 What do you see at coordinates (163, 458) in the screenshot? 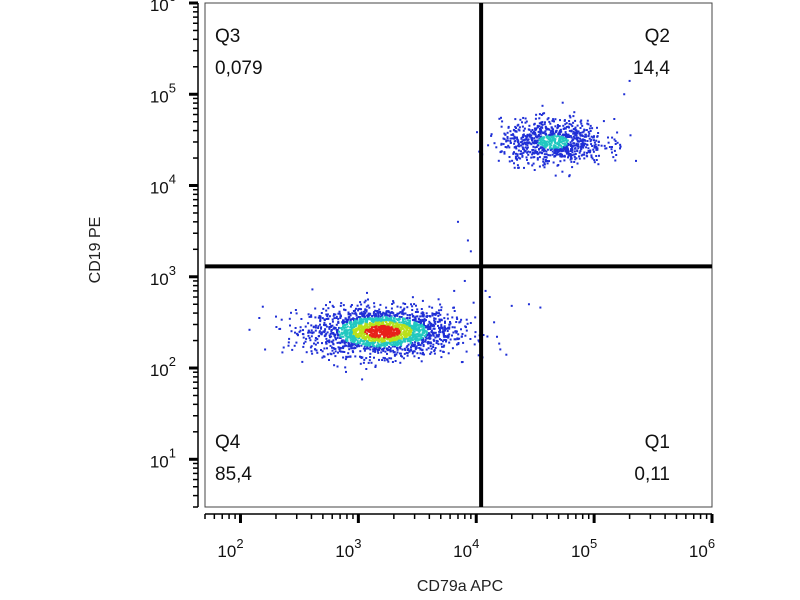
I see `y-tick-label: 101` at bounding box center [163, 458].